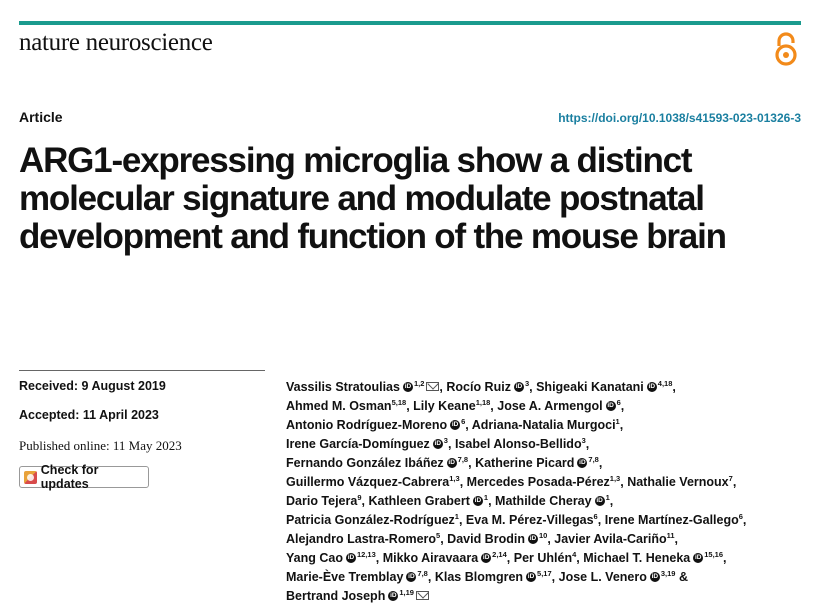  Describe the element at coordinates (478, 387) in the screenshot. I see `author-name: Rocío Ruiz` at that location.